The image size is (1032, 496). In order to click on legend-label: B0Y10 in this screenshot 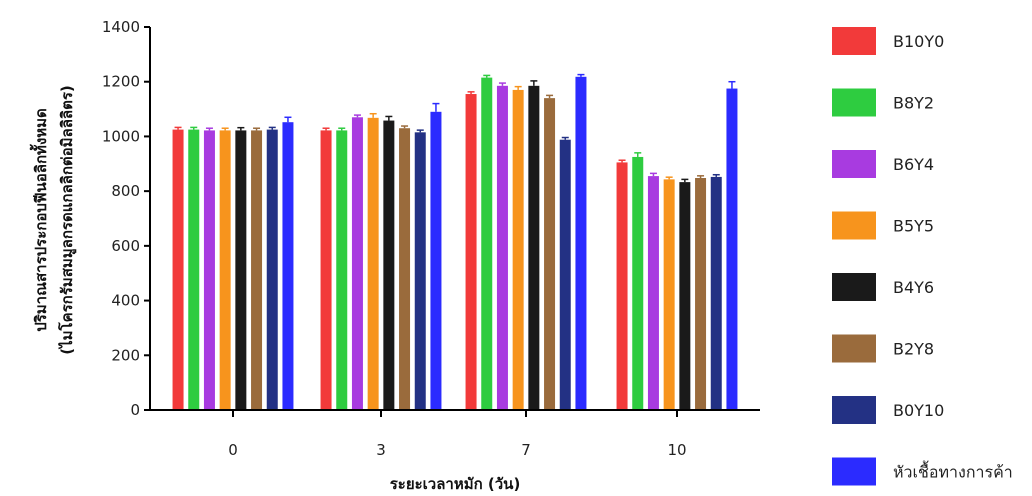, I will do `click(918, 410)`.